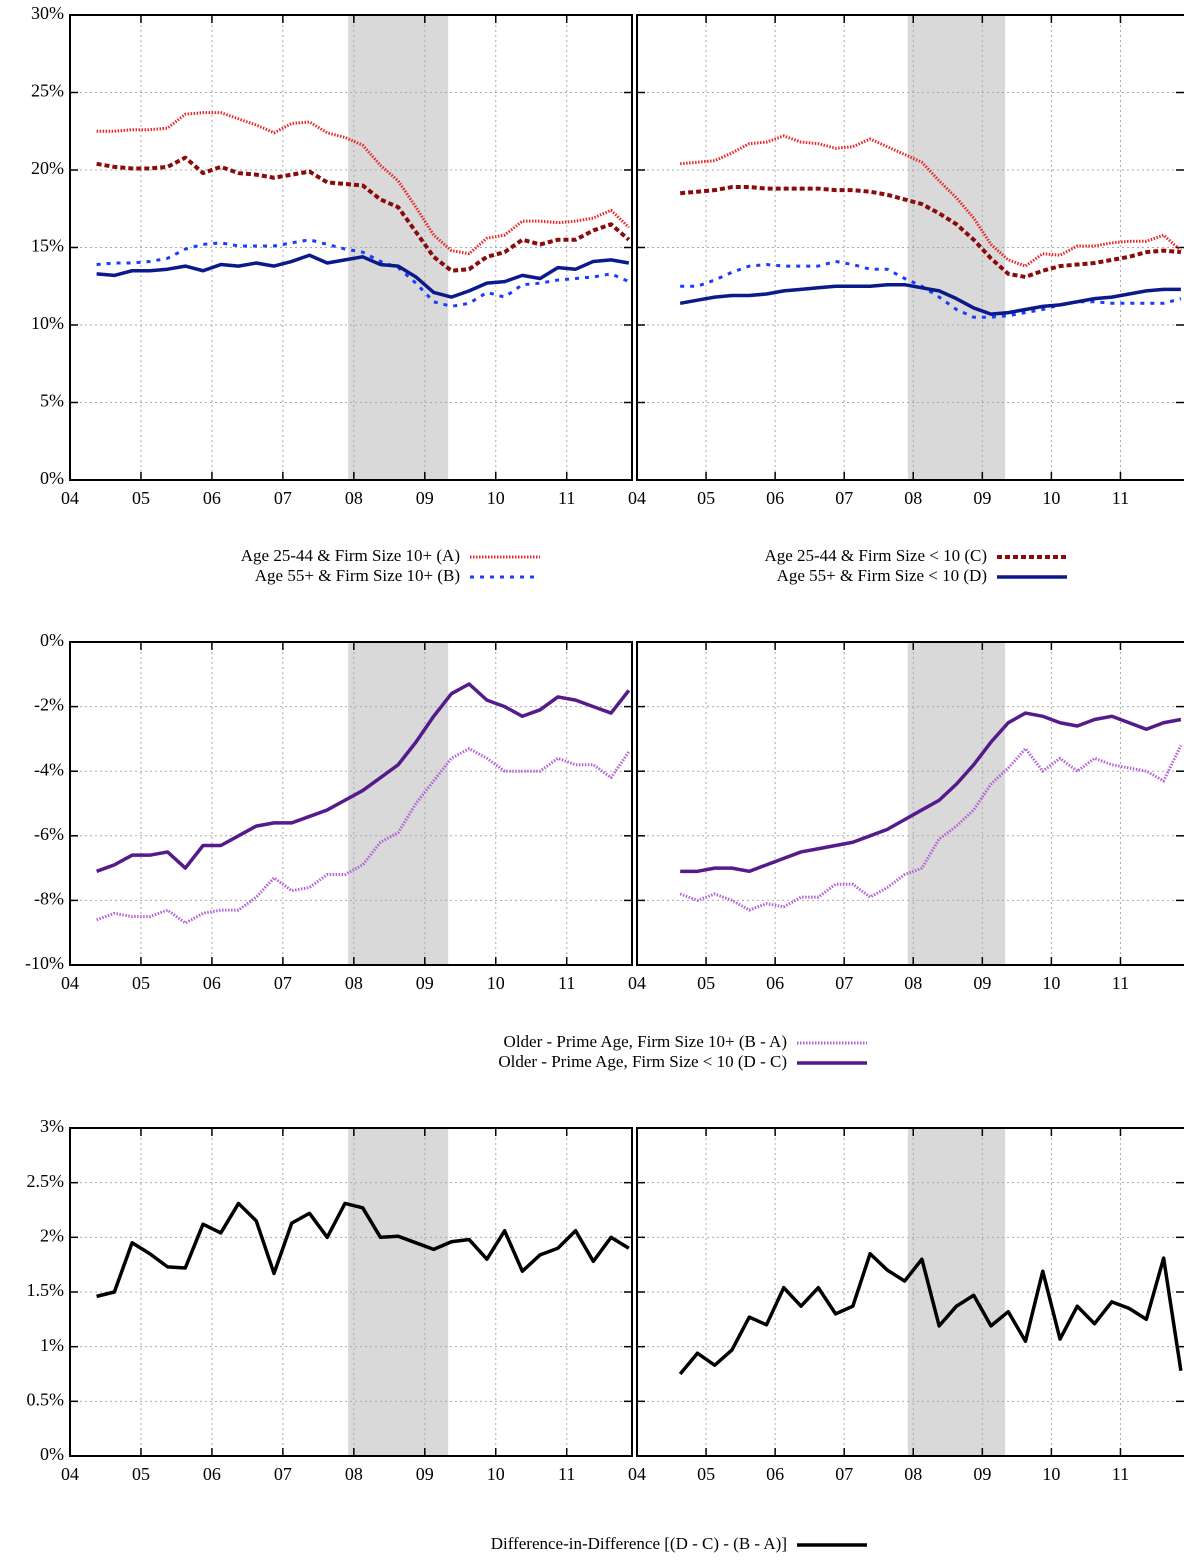 The width and height of the screenshot is (1184, 1564). I want to click on y-tick-label: 1.5%, so click(46, 1290).